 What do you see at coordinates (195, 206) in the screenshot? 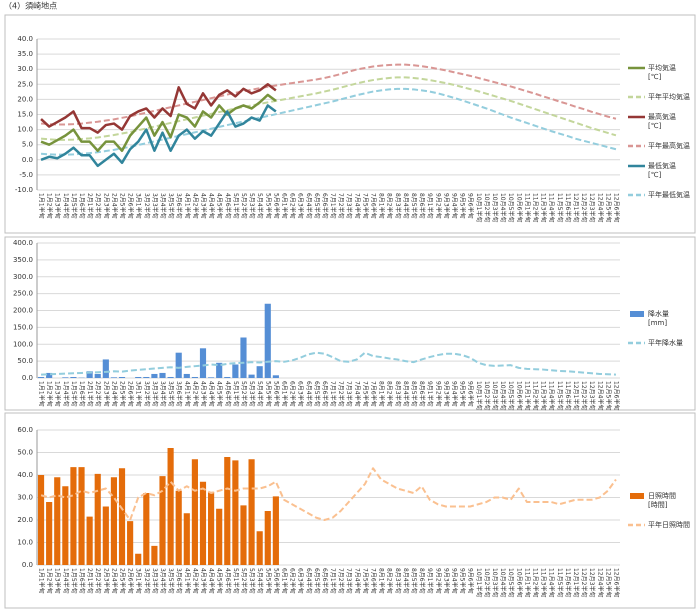
I see `x-tick-label: 4月2半旬` at bounding box center [195, 206].